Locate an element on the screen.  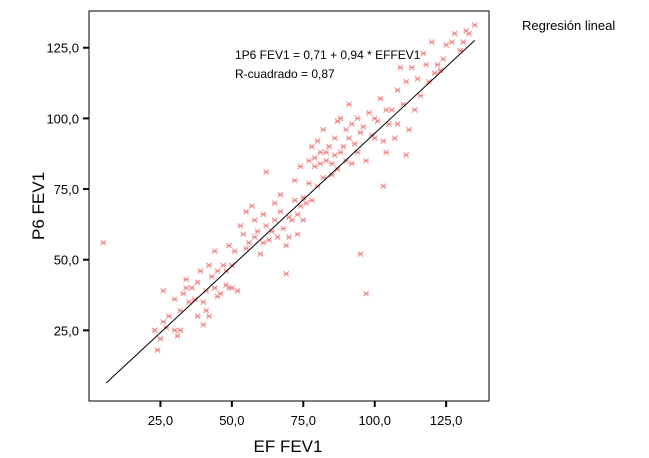
x-tick-label: 50,0 is located at coordinates (231, 420).